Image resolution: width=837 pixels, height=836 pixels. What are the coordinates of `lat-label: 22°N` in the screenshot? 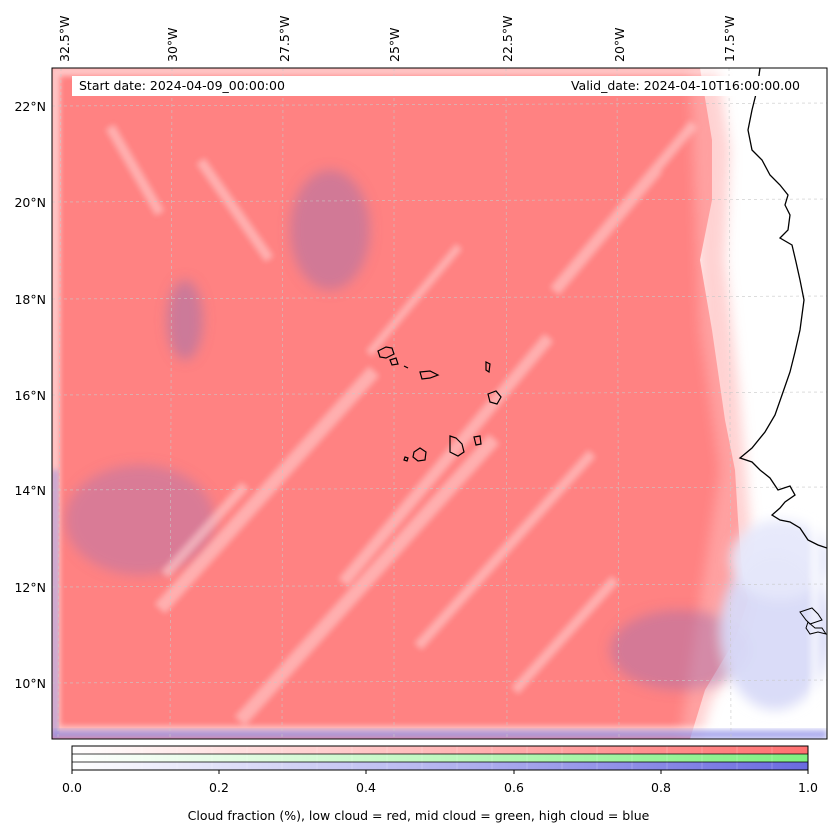 It's located at (30, 106).